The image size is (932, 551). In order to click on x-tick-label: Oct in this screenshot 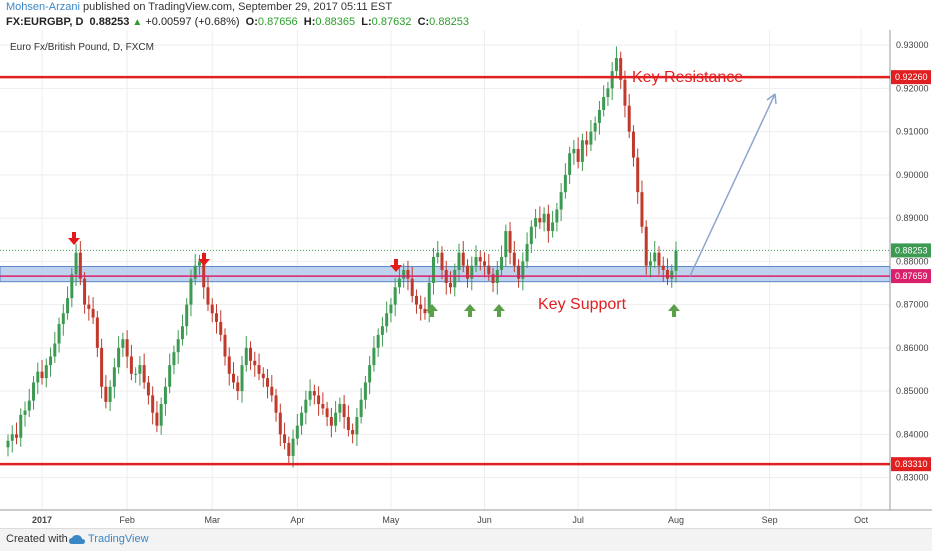, I will do `click(861, 520)`.